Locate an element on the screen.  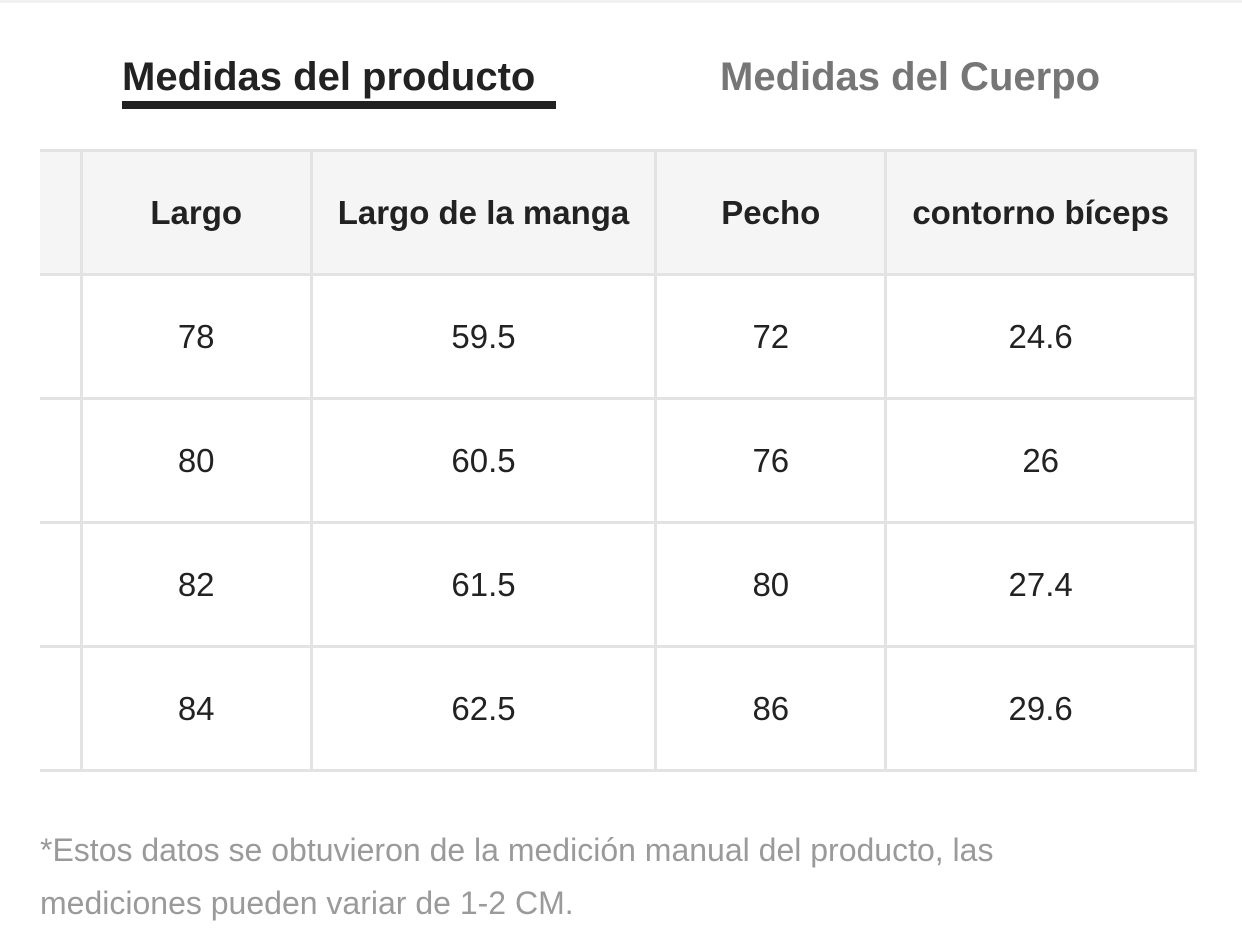
table-cell: 24.6 is located at coordinates (1040, 336).